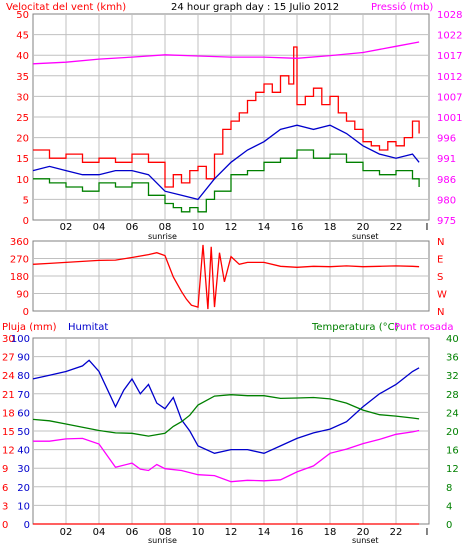  I want to click on humidity-tick-label: 50, so click(23, 432).